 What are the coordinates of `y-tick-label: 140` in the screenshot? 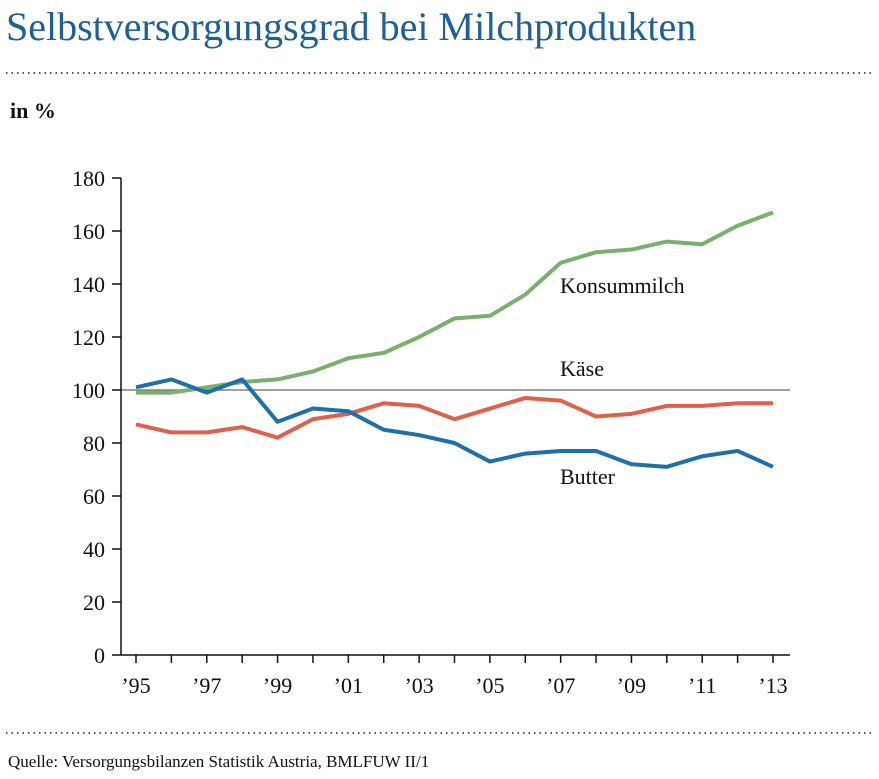 It's located at (88, 284).